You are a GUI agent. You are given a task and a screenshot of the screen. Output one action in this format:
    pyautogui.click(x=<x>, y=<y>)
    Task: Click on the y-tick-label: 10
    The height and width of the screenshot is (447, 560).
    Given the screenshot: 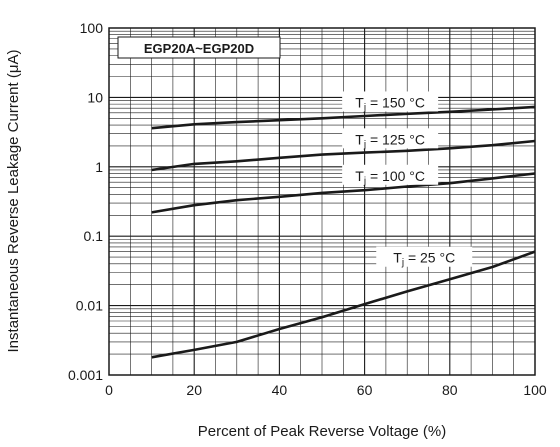 What is the action you would take?
    pyautogui.click(x=95, y=97)
    